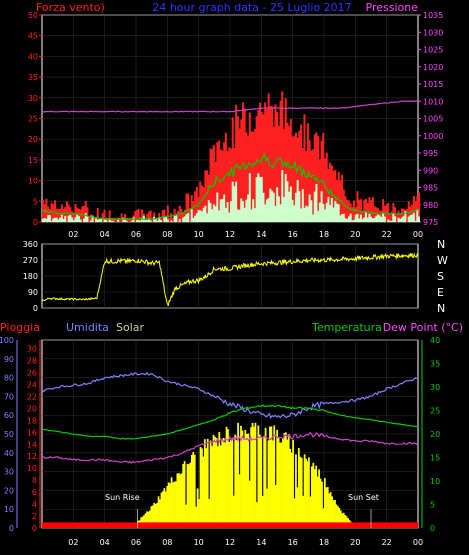 The image size is (469, 555). What do you see at coordinates (432, 505) in the screenshot?
I see `temperature-tick-label: 5` at bounding box center [432, 505].